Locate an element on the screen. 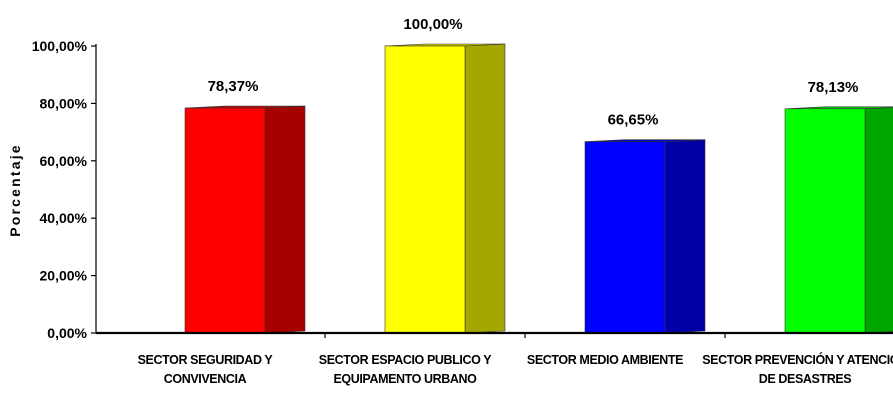 This screenshot has width=893, height=407. y-tick-label: 80,00% is located at coordinates (64, 103).